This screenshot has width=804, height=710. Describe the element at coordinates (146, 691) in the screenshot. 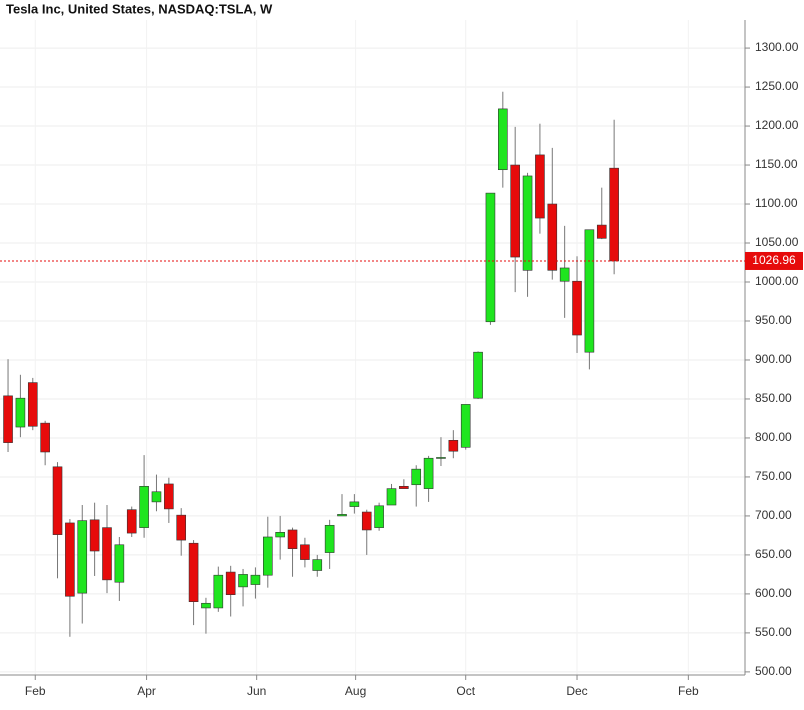

I see `x-tick-label: Apr` at that location.